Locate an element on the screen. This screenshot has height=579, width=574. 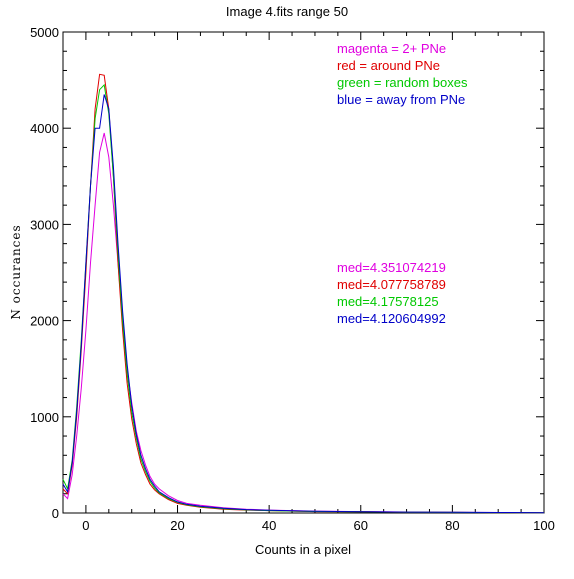
y-axis-label: N occurances is located at coordinates (16, 271).